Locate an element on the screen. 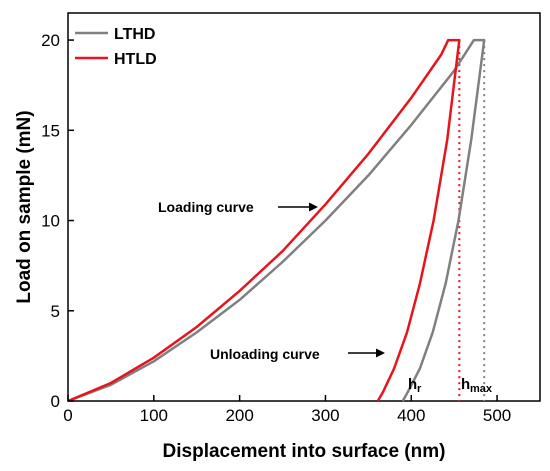 The image size is (550, 471). y-tick-label-20: 20 is located at coordinates (50, 40).